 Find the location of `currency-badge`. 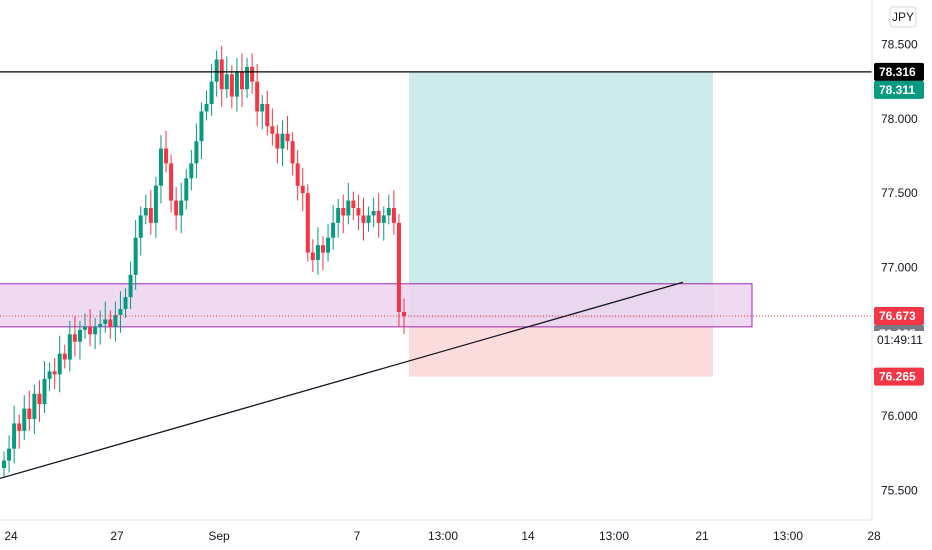

currency-badge is located at coordinates (903, 17).